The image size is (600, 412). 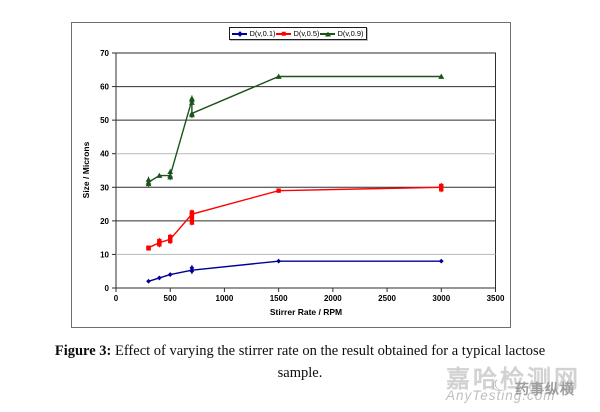 I want to click on svg-text: 20, so click(x=104, y=221).